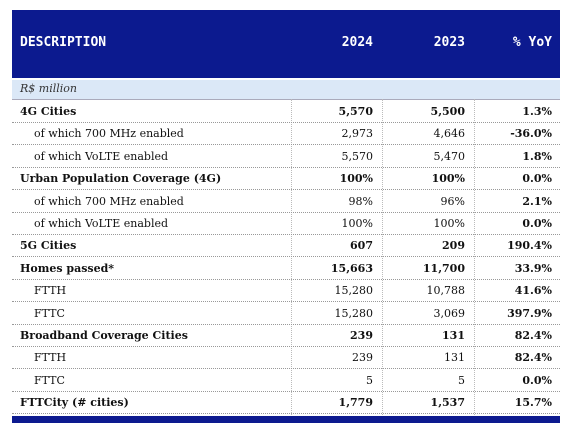 This screenshot has width=569, height=439. What do you see at coordinates (529, 313) in the screenshot?
I see `table-cell: 397.9%` at bounding box center [529, 313].